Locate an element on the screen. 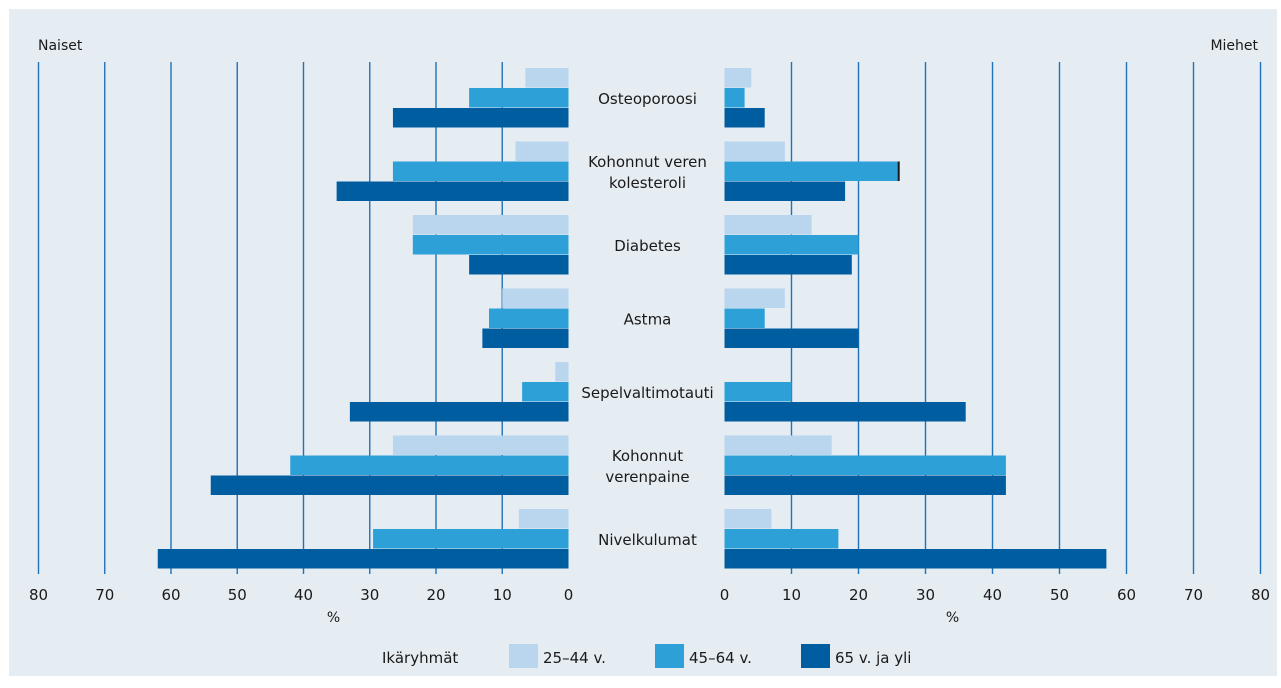 This screenshot has height=688, width=1281. tick-right-40: 40 is located at coordinates (992, 595).